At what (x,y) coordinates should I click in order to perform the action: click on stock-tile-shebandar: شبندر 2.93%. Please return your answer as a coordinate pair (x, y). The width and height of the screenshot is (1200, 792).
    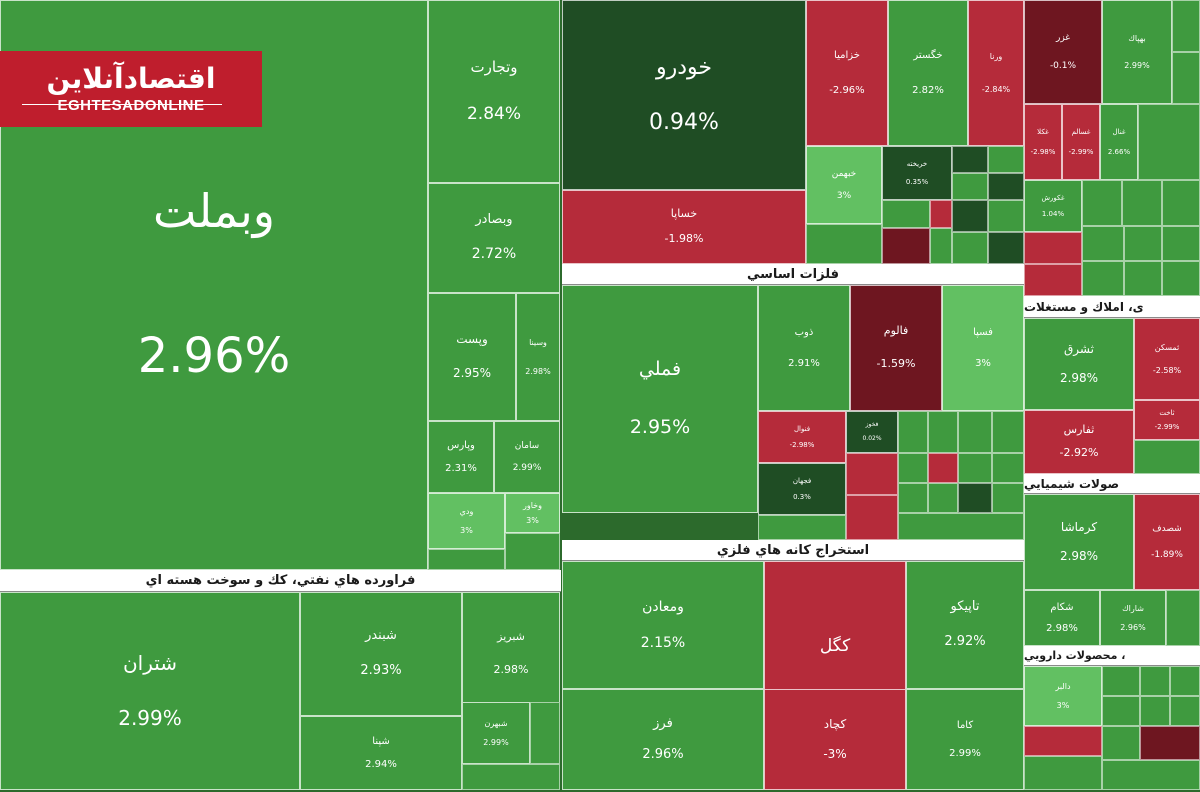
    Looking at the image, I should click on (381, 654).